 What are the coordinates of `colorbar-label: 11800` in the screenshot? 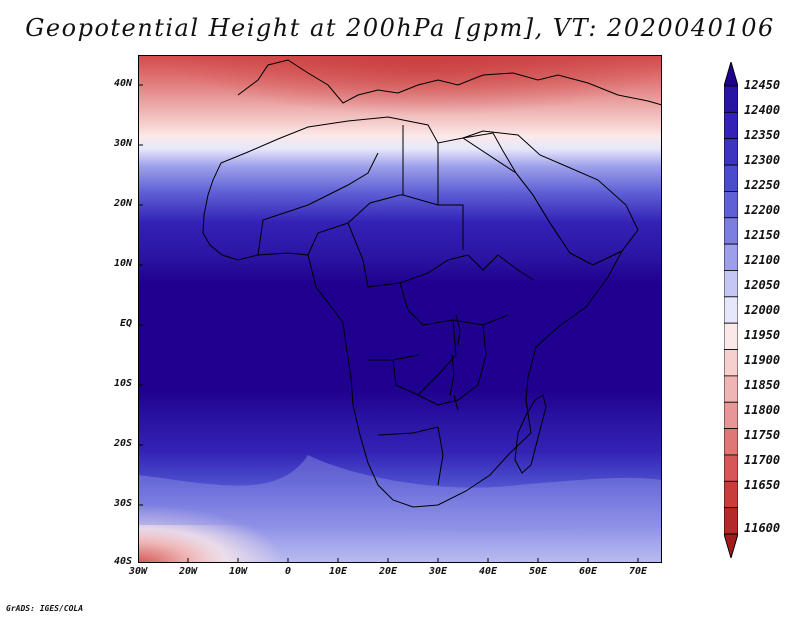 It's located at (762, 410).